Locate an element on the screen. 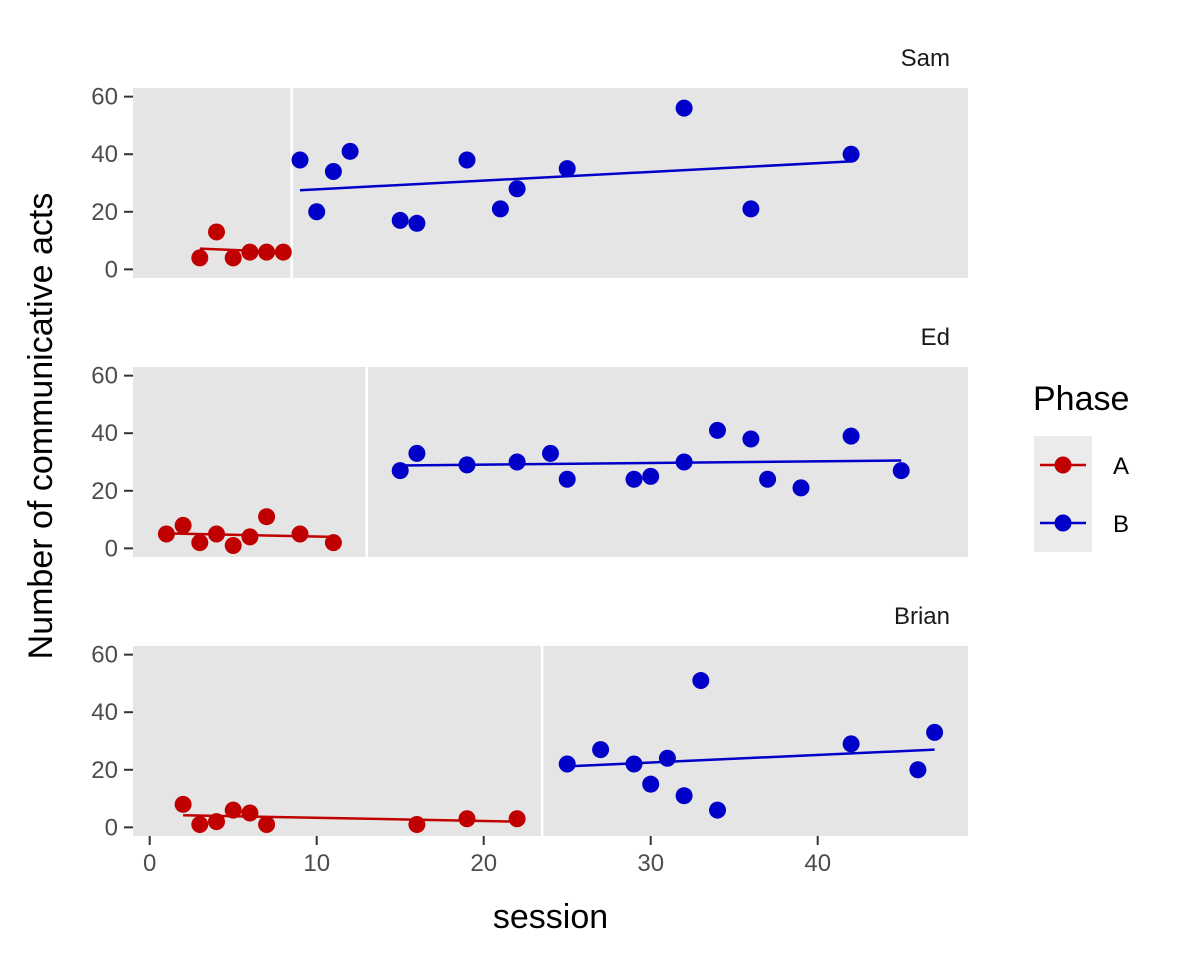  x-axis-title: session is located at coordinates (550, 917).